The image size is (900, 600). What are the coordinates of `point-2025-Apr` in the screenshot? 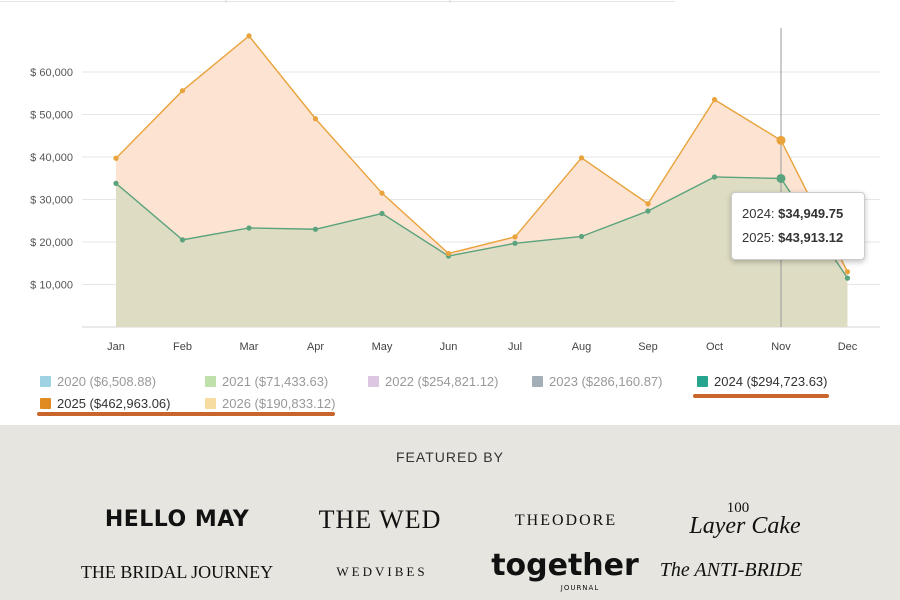 It's located at (315, 119).